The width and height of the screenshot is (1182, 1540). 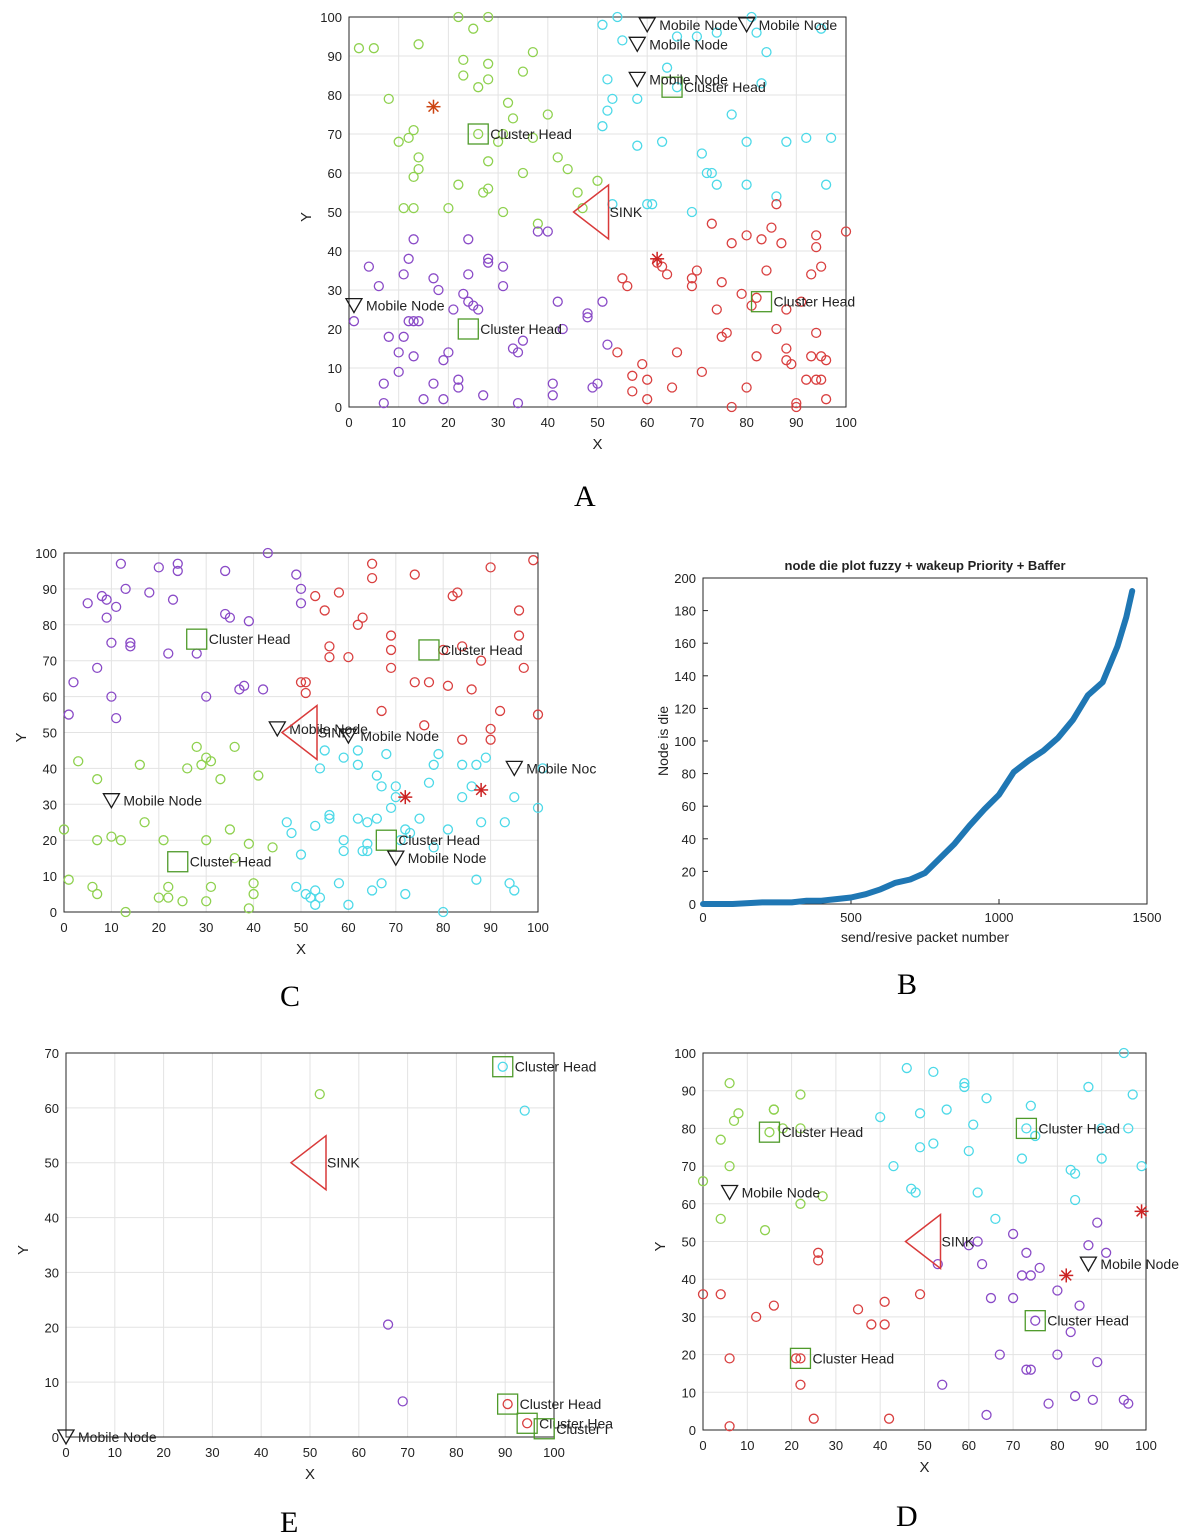 What do you see at coordinates (396, 927) in the screenshot?
I see `x-tick-label: 70` at bounding box center [396, 927].